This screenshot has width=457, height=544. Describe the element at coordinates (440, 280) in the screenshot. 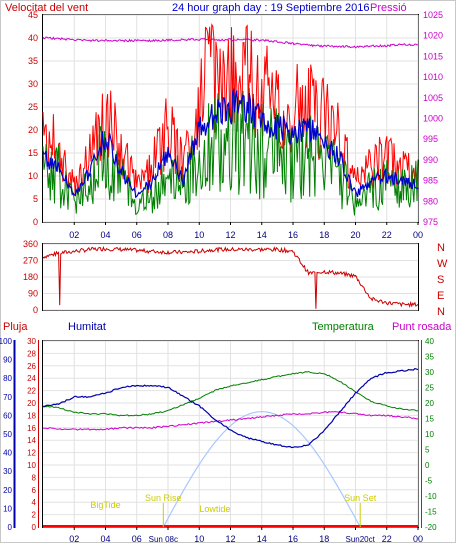

I see `compass-label: S` at that location.